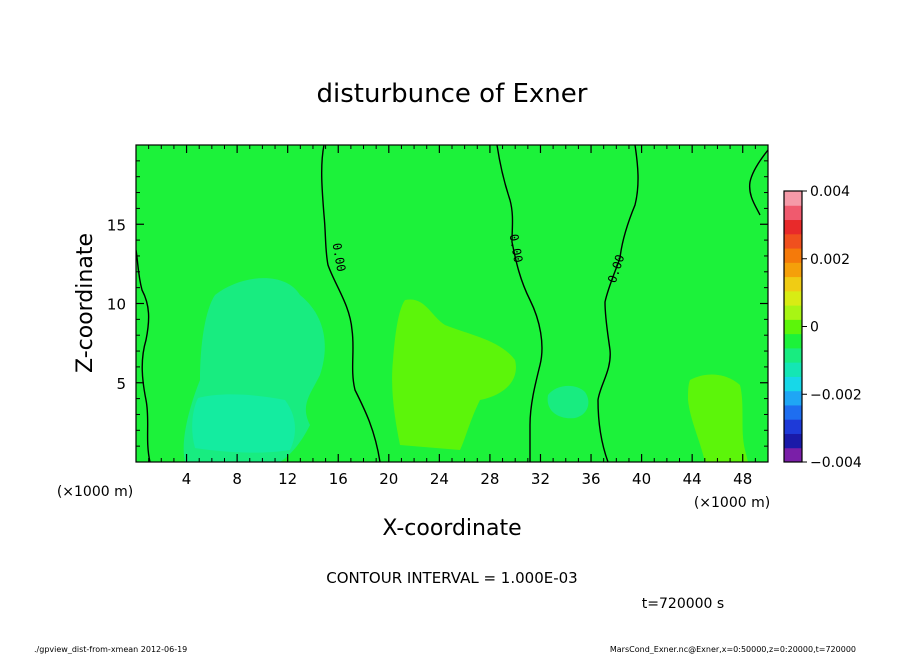 This screenshot has height=654, width=904. I want to click on x-unit-label-left: (×1000 m), so click(95, 492).